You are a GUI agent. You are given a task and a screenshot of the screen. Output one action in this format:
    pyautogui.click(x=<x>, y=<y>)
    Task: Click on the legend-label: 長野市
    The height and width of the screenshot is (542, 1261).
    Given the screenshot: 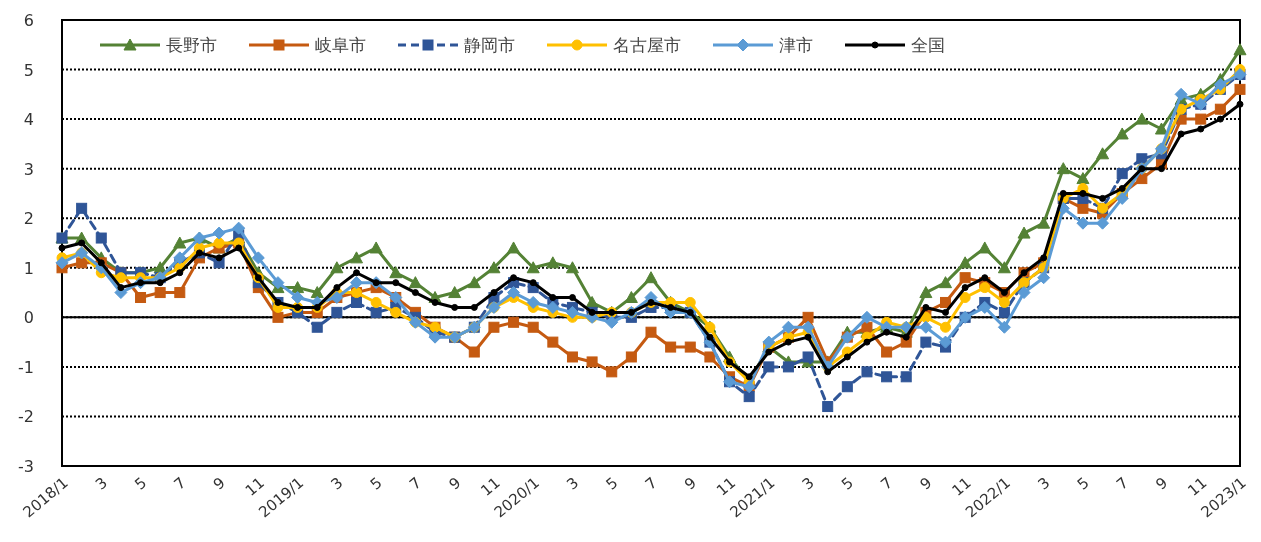 What is the action you would take?
    pyautogui.click(x=191, y=45)
    